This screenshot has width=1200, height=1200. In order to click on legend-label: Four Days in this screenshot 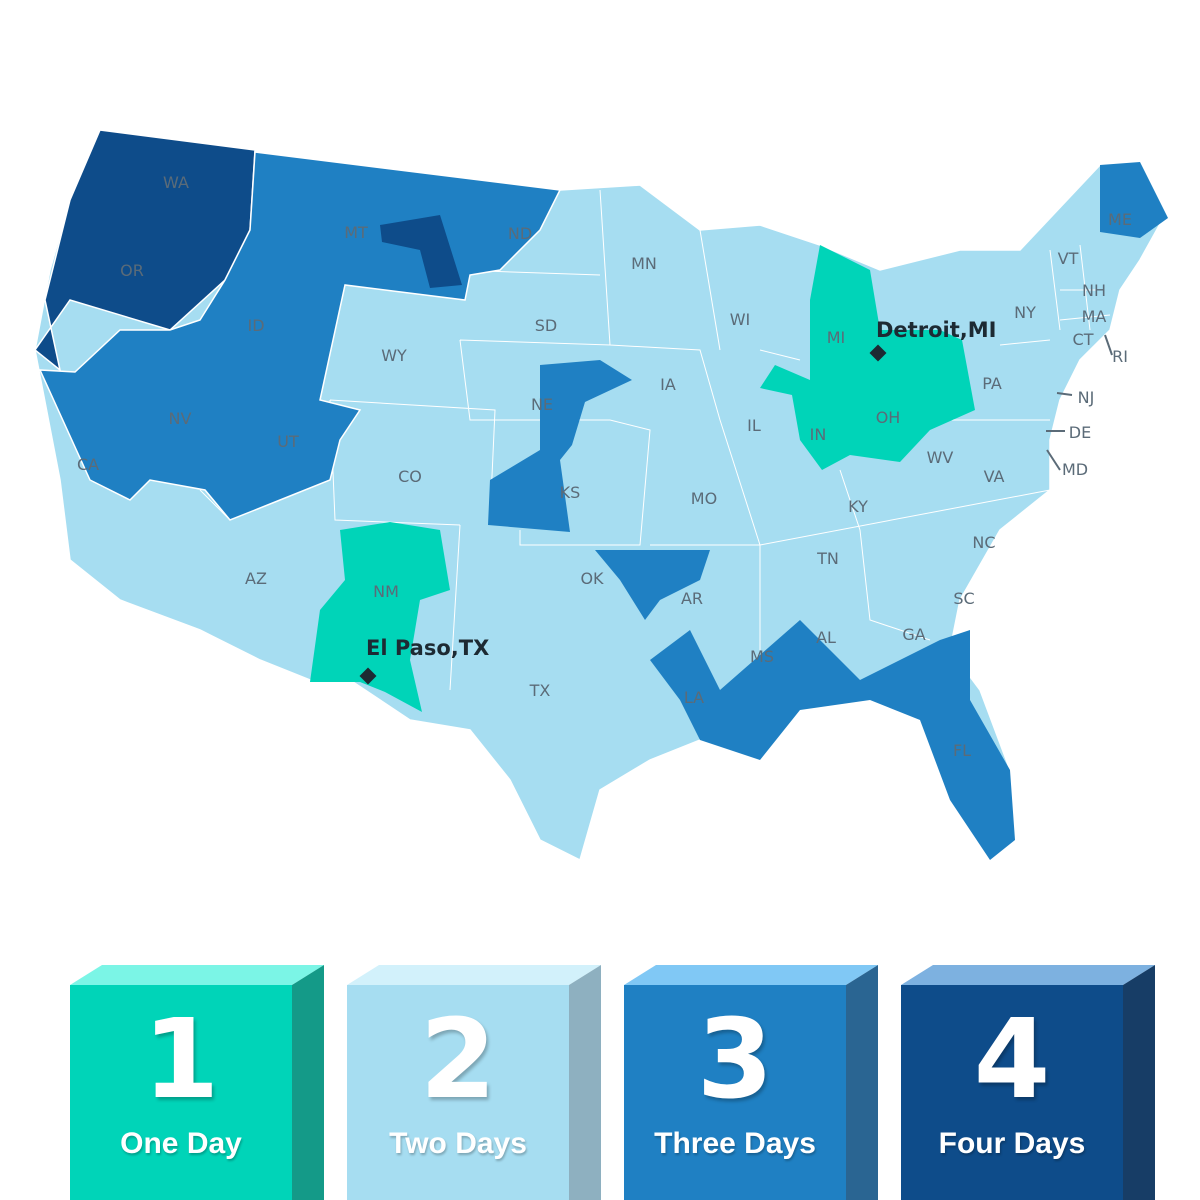, I will do `click(1012, 1143)`.